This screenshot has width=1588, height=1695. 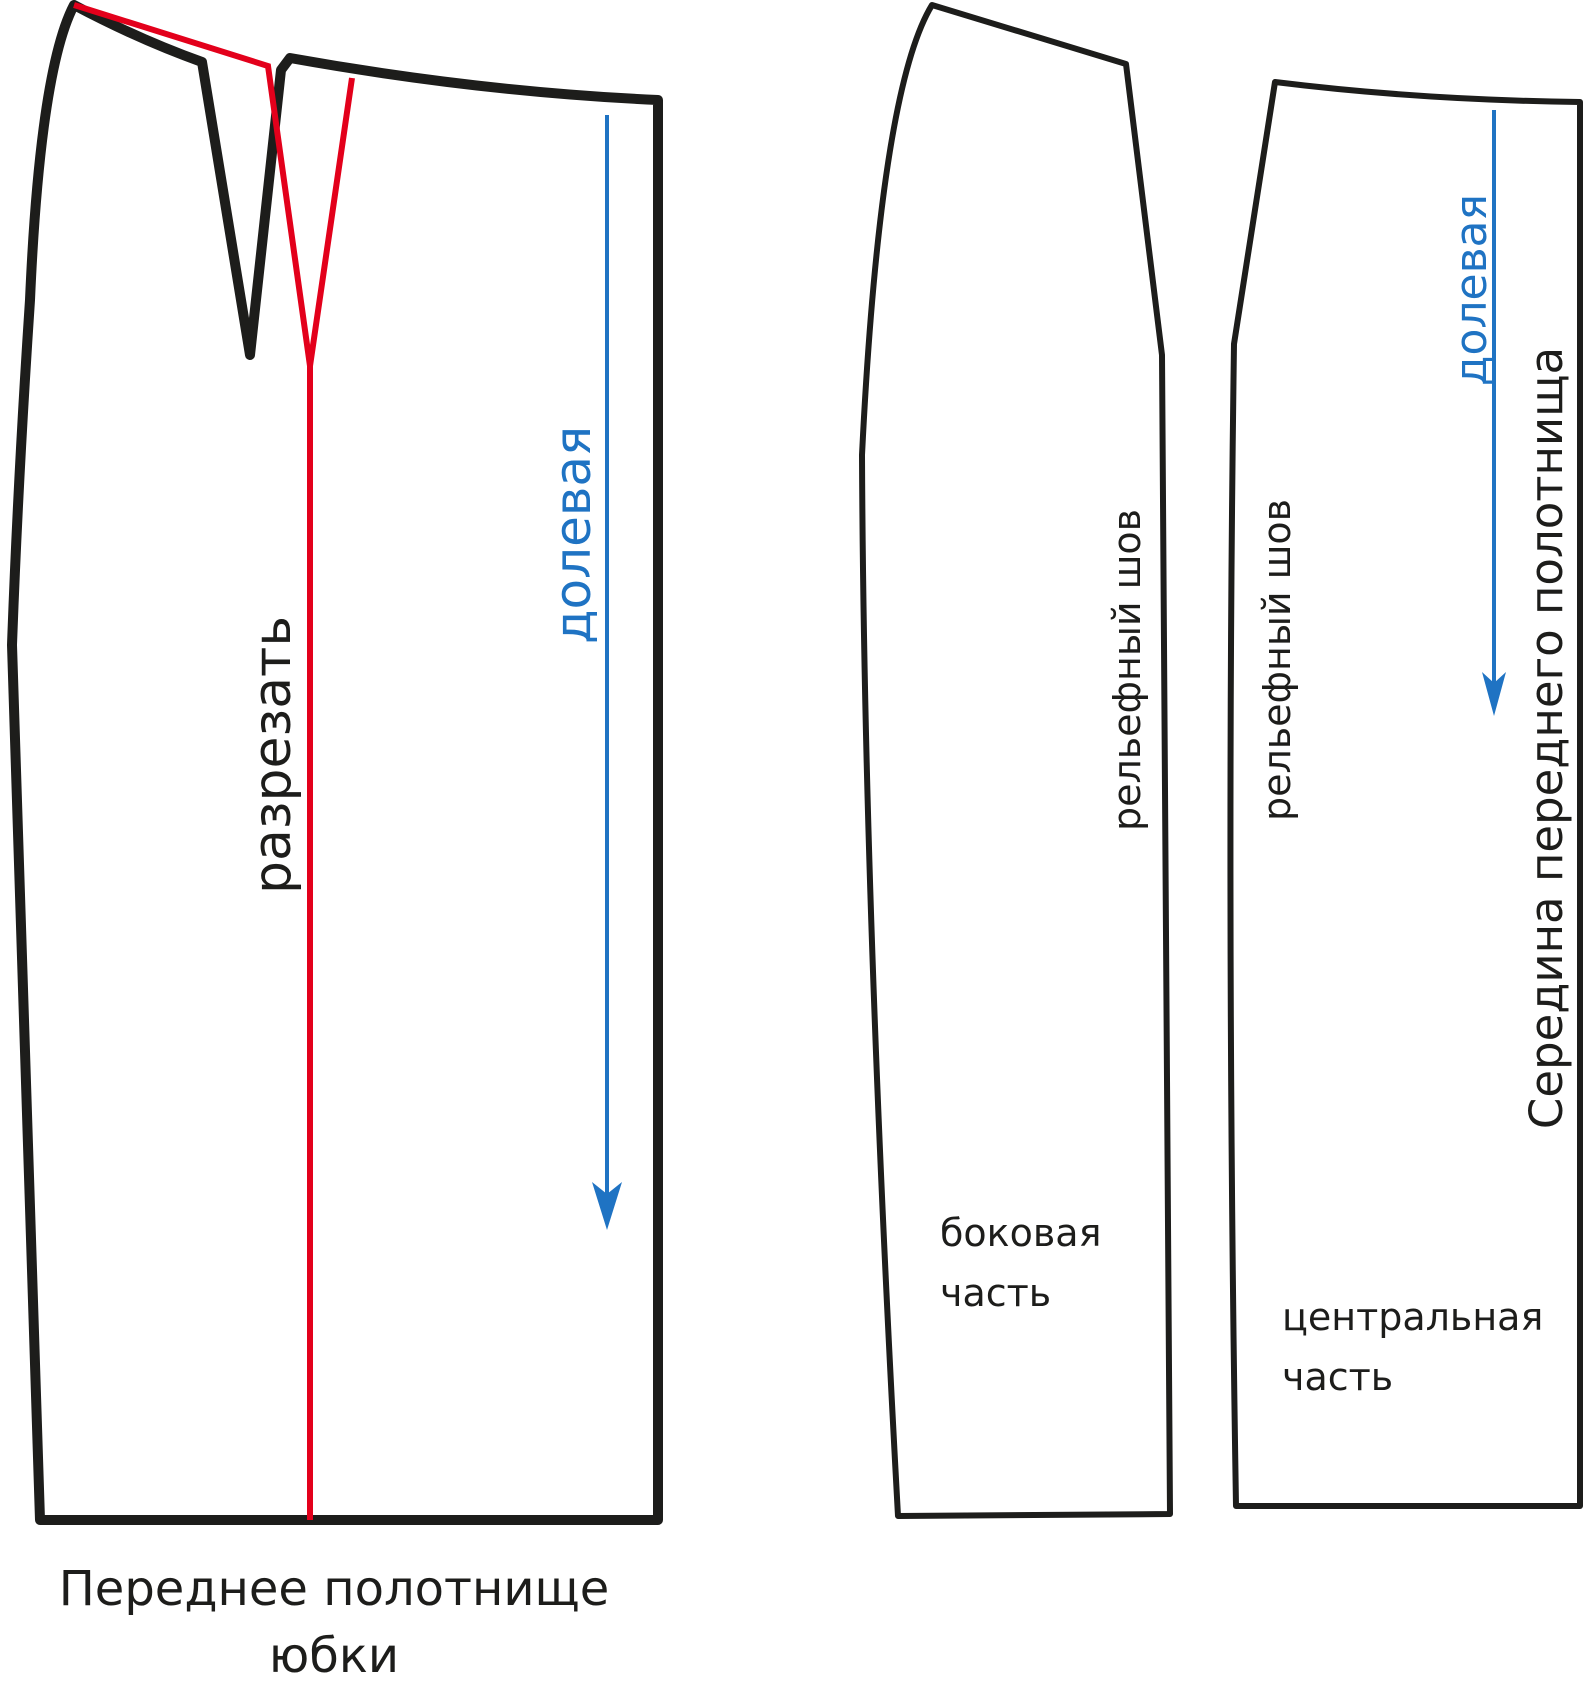 I want to click on grain-label-front: долевая, so click(x=573, y=535).